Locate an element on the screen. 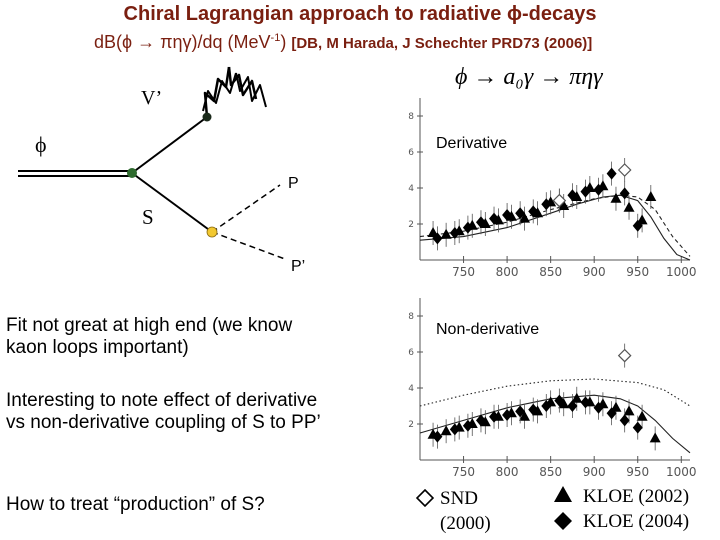  production-question: How to treat “production” of S? is located at coordinates (135, 504).